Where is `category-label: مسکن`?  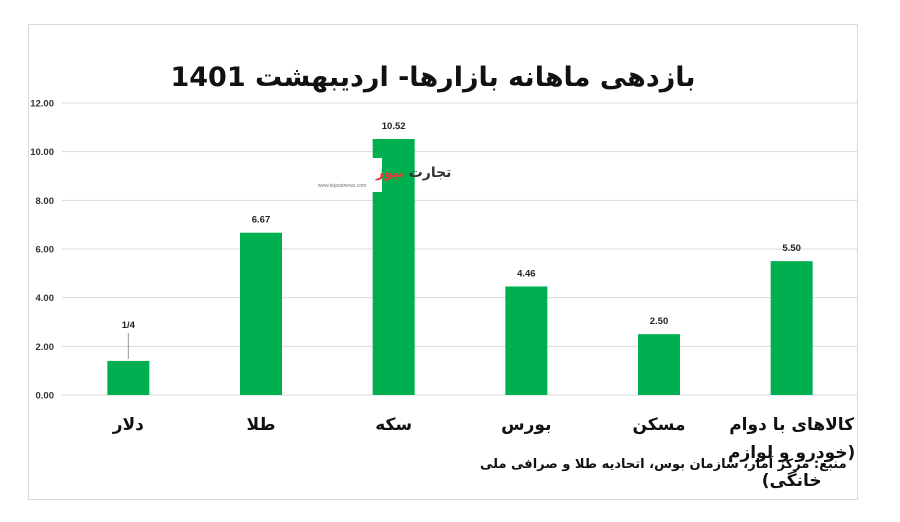 category-label: مسکن is located at coordinates (658, 425).